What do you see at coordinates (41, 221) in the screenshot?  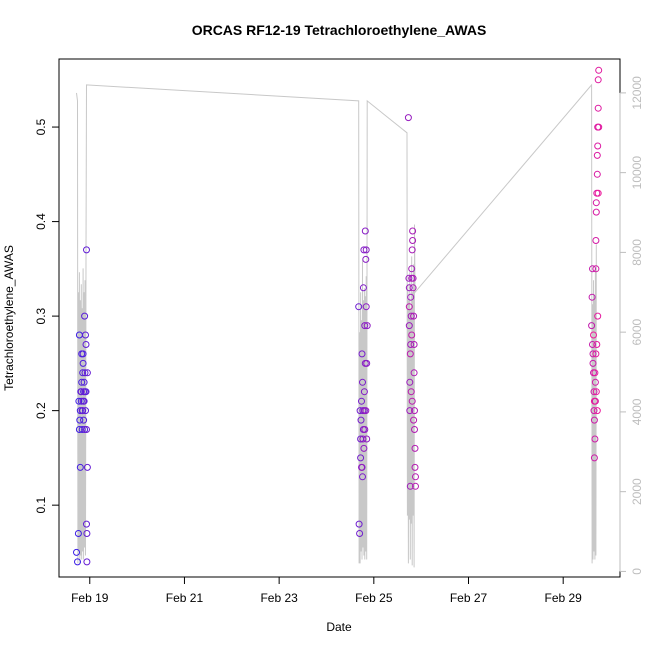 I see `y-tick-label: 0.4` at bounding box center [41, 221].